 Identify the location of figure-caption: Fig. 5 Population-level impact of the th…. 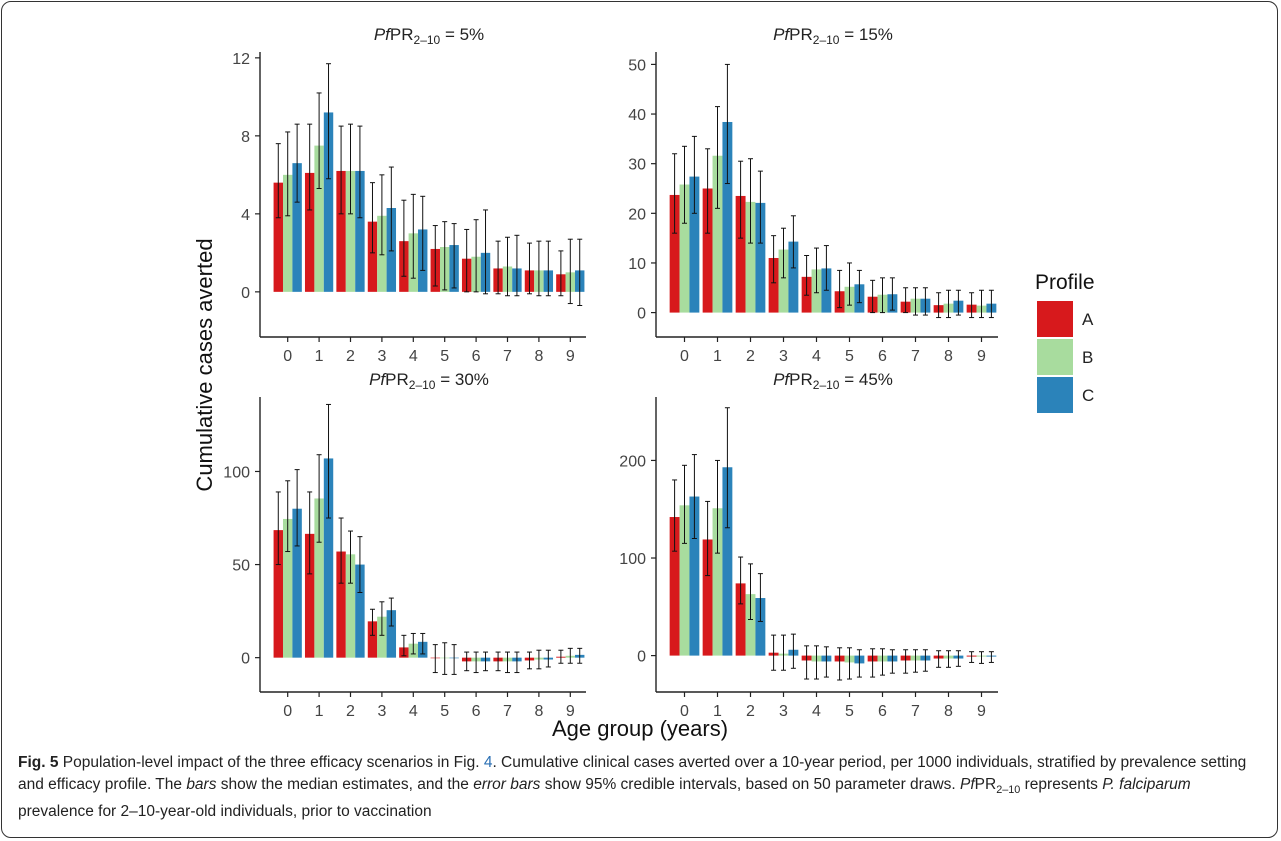
(640, 787).